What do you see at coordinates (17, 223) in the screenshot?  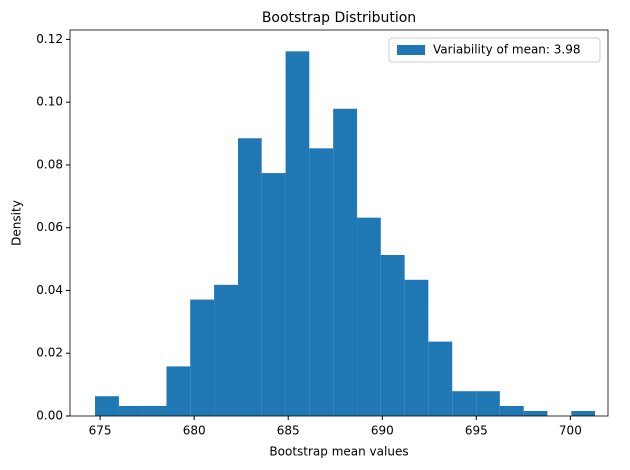 I see `y-axis-label: Density` at bounding box center [17, 223].